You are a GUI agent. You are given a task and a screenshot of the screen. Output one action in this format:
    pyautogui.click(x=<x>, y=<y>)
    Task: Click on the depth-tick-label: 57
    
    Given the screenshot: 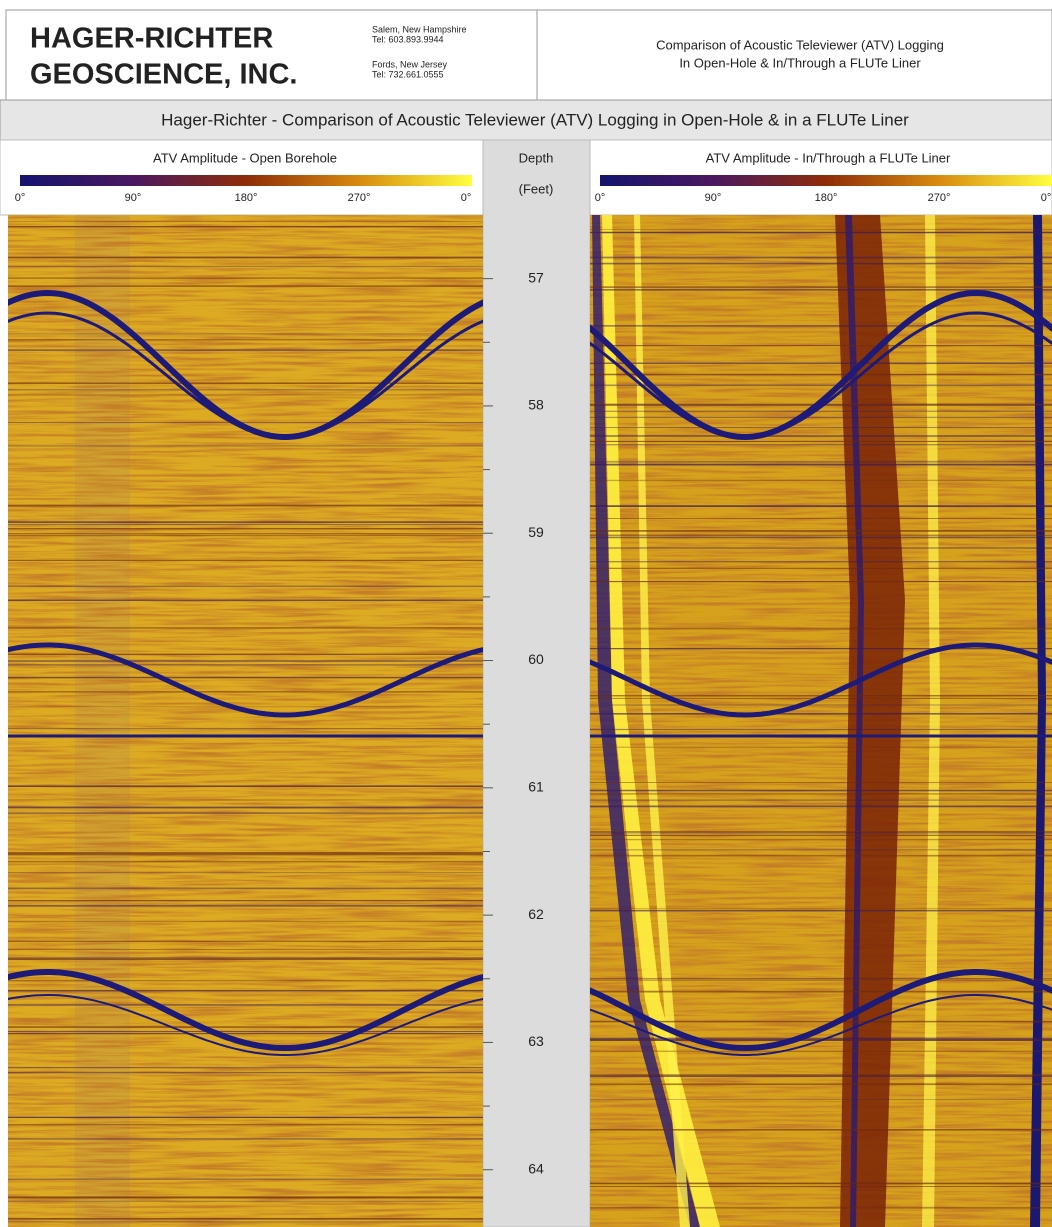 What is the action you would take?
    pyautogui.click(x=536, y=277)
    